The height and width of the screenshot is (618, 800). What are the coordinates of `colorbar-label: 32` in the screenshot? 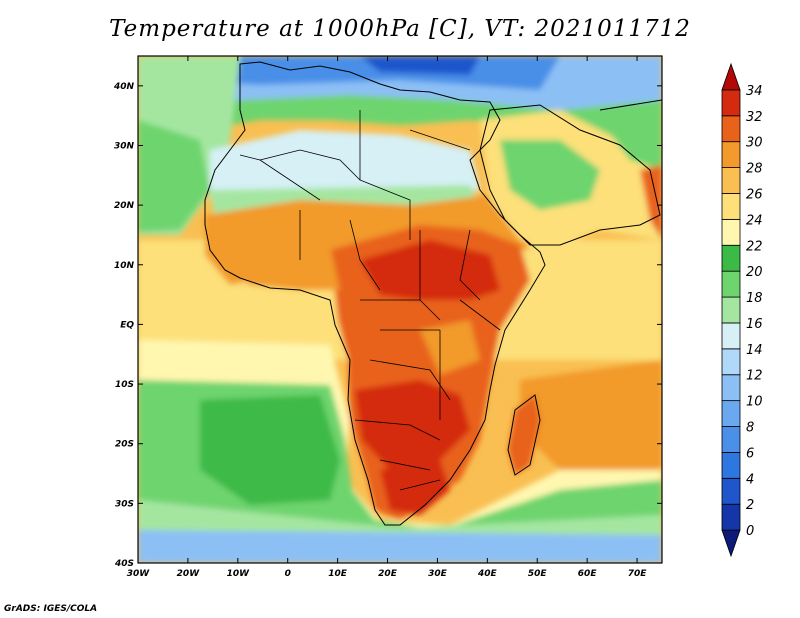 It's located at (754, 117).